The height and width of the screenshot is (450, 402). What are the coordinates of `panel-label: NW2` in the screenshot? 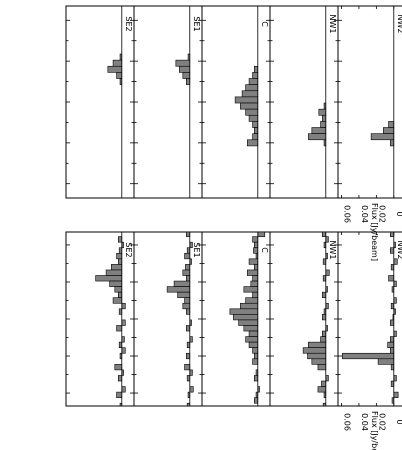 It's located at (399, 250).